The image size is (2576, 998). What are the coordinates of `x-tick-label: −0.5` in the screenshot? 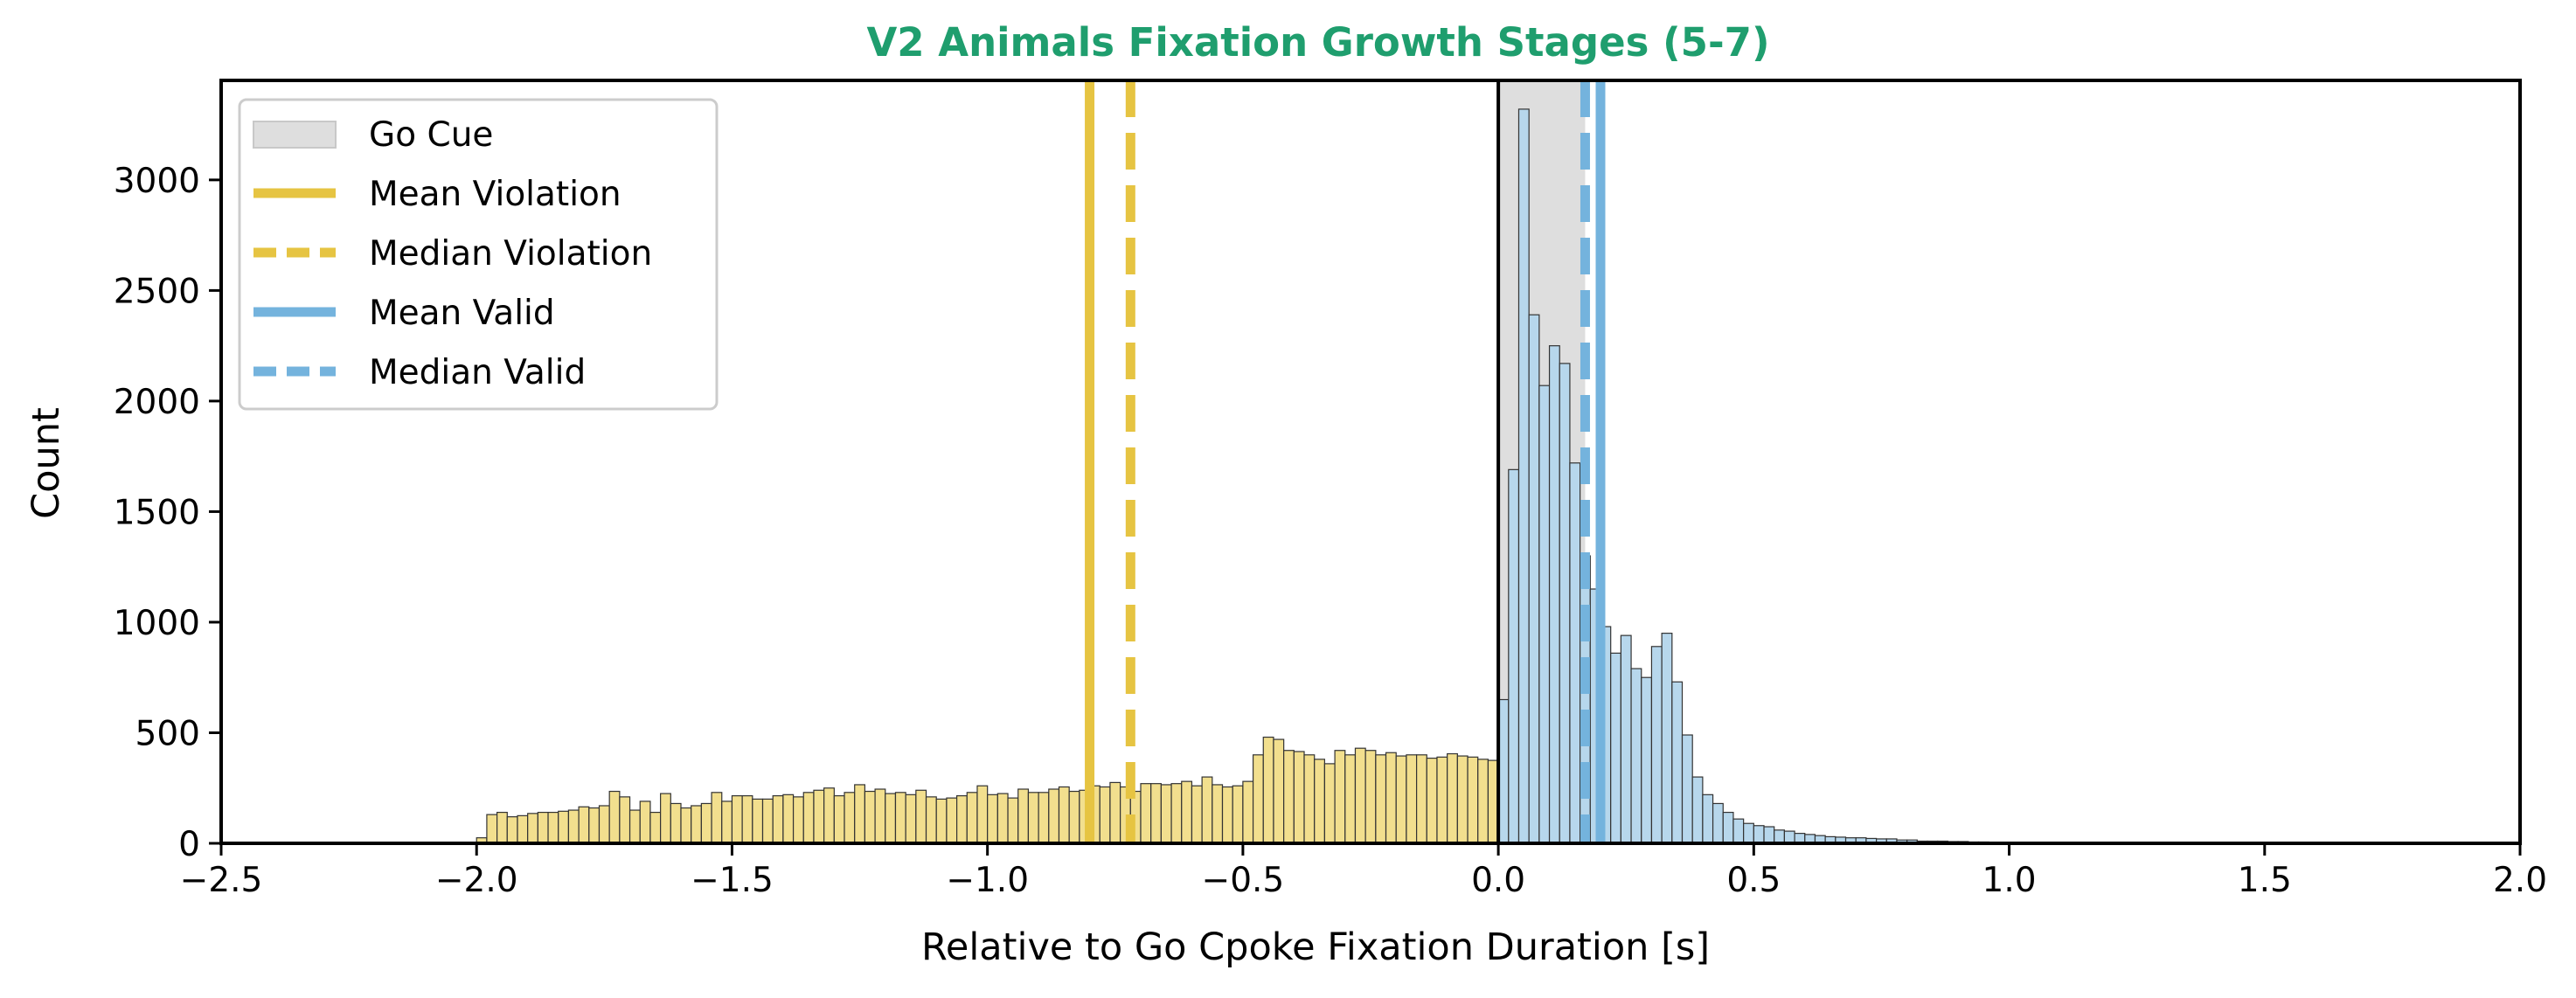 It's located at (1243, 880).